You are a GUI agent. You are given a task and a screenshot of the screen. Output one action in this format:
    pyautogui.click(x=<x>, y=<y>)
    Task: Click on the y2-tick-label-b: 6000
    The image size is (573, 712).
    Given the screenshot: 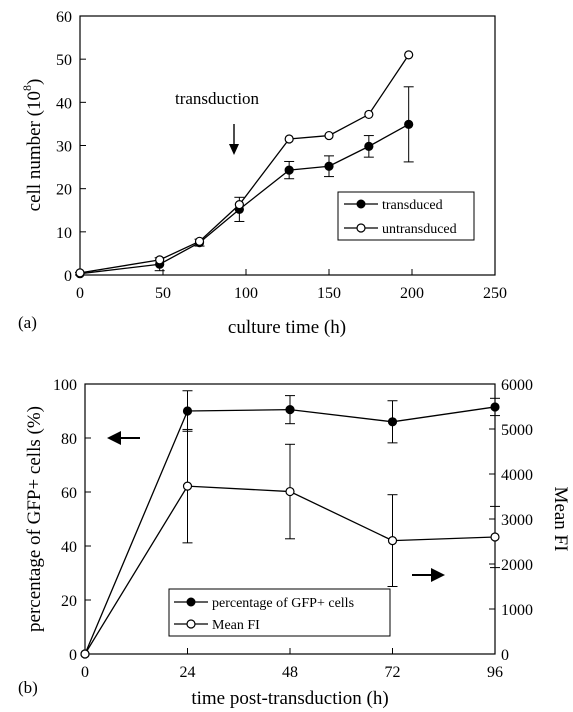 What is the action you would take?
    pyautogui.click(x=517, y=385)
    